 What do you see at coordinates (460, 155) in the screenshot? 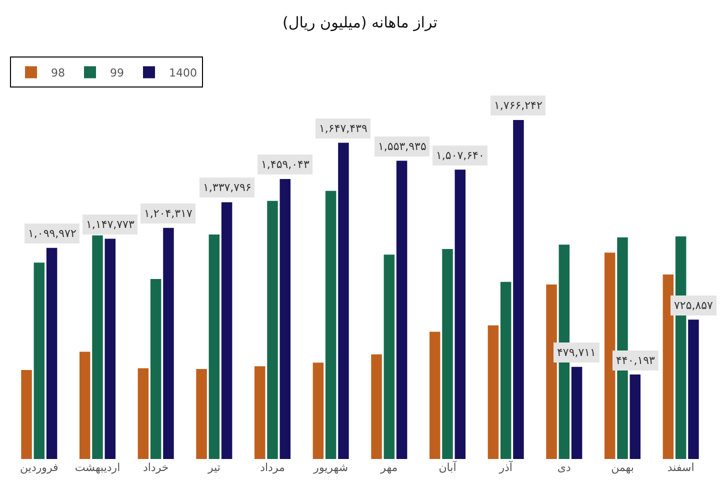
I see `data-label: ۱,۵۰۷,۶۴۰` at bounding box center [460, 155].